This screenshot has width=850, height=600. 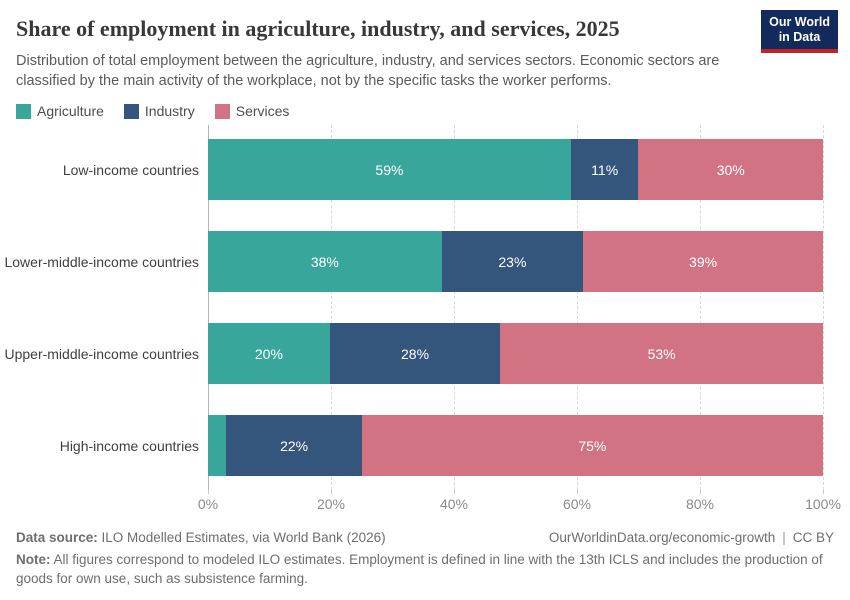 I want to click on bar-segment-agriculture: 20%, so click(x=269, y=354).